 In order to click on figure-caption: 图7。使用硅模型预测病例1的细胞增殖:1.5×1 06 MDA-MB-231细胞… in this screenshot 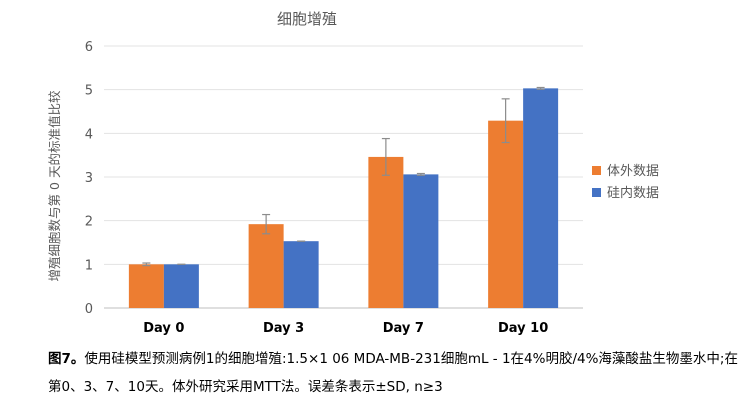, I will do `click(393, 373)`.